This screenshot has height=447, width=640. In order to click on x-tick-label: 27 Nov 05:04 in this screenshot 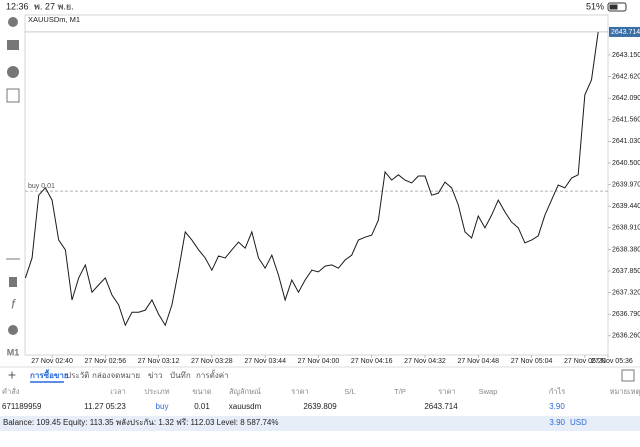, I will do `click(532, 361)`.